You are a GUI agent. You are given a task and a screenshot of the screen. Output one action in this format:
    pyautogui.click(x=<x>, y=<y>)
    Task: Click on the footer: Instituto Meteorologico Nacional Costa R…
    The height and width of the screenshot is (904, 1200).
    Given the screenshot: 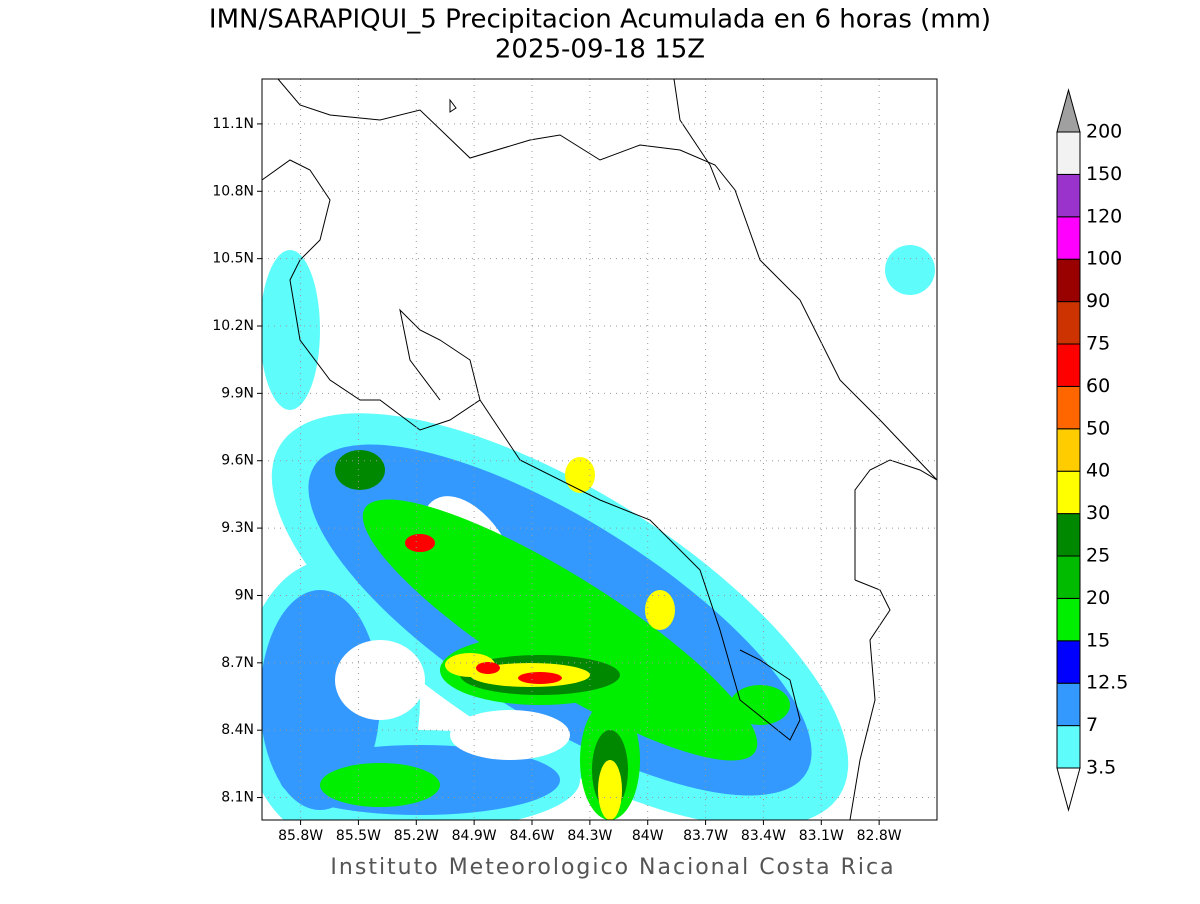 What is the action you would take?
    pyautogui.click(x=612, y=867)
    